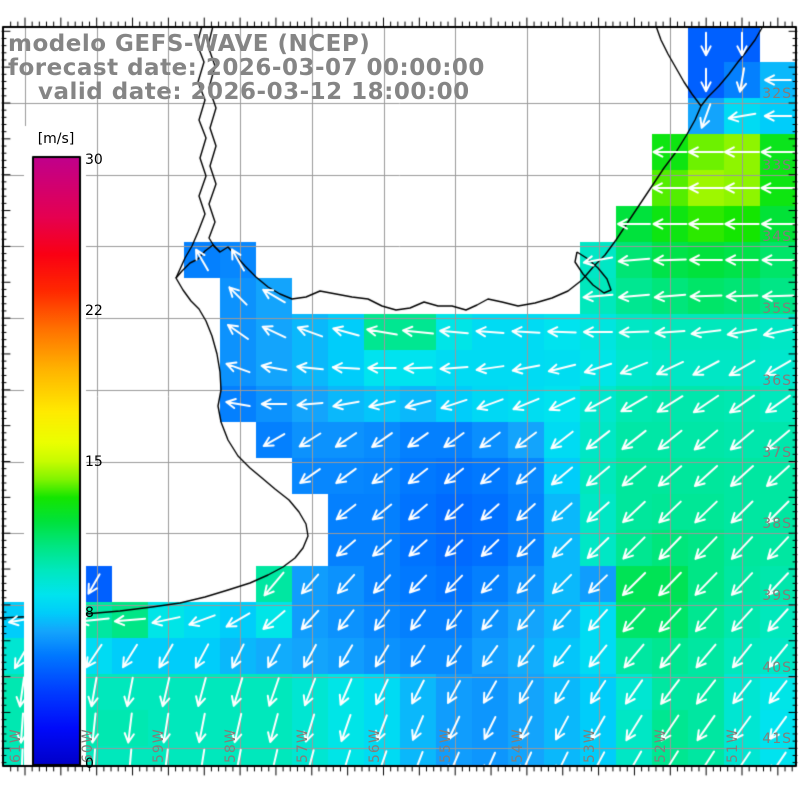 The height and width of the screenshot is (800, 800). Describe the element at coordinates (777, 165) in the screenshot. I see `y-axis-tick-label: 33S` at that location.